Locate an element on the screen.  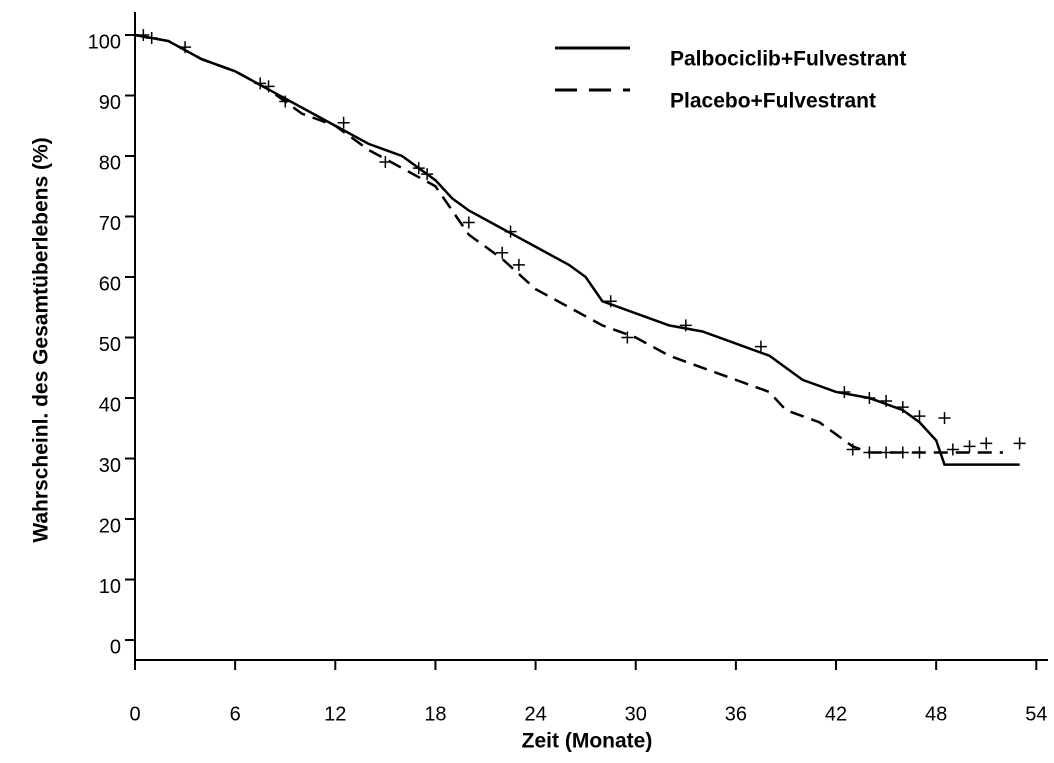
y-tick-label: 30 is located at coordinates (110, 466).